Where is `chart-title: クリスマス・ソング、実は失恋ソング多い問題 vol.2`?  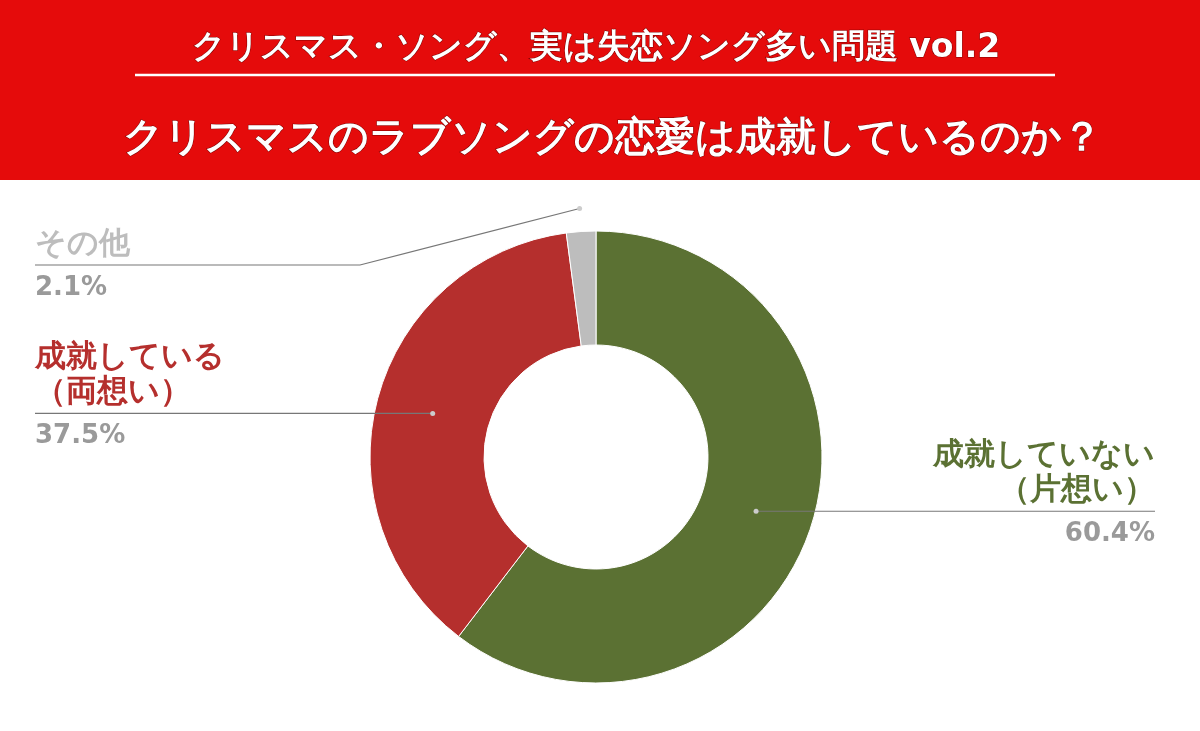 chart-title: クリスマス・ソング、実は失恋ソング多い問題 vol.2 is located at coordinates (596, 45).